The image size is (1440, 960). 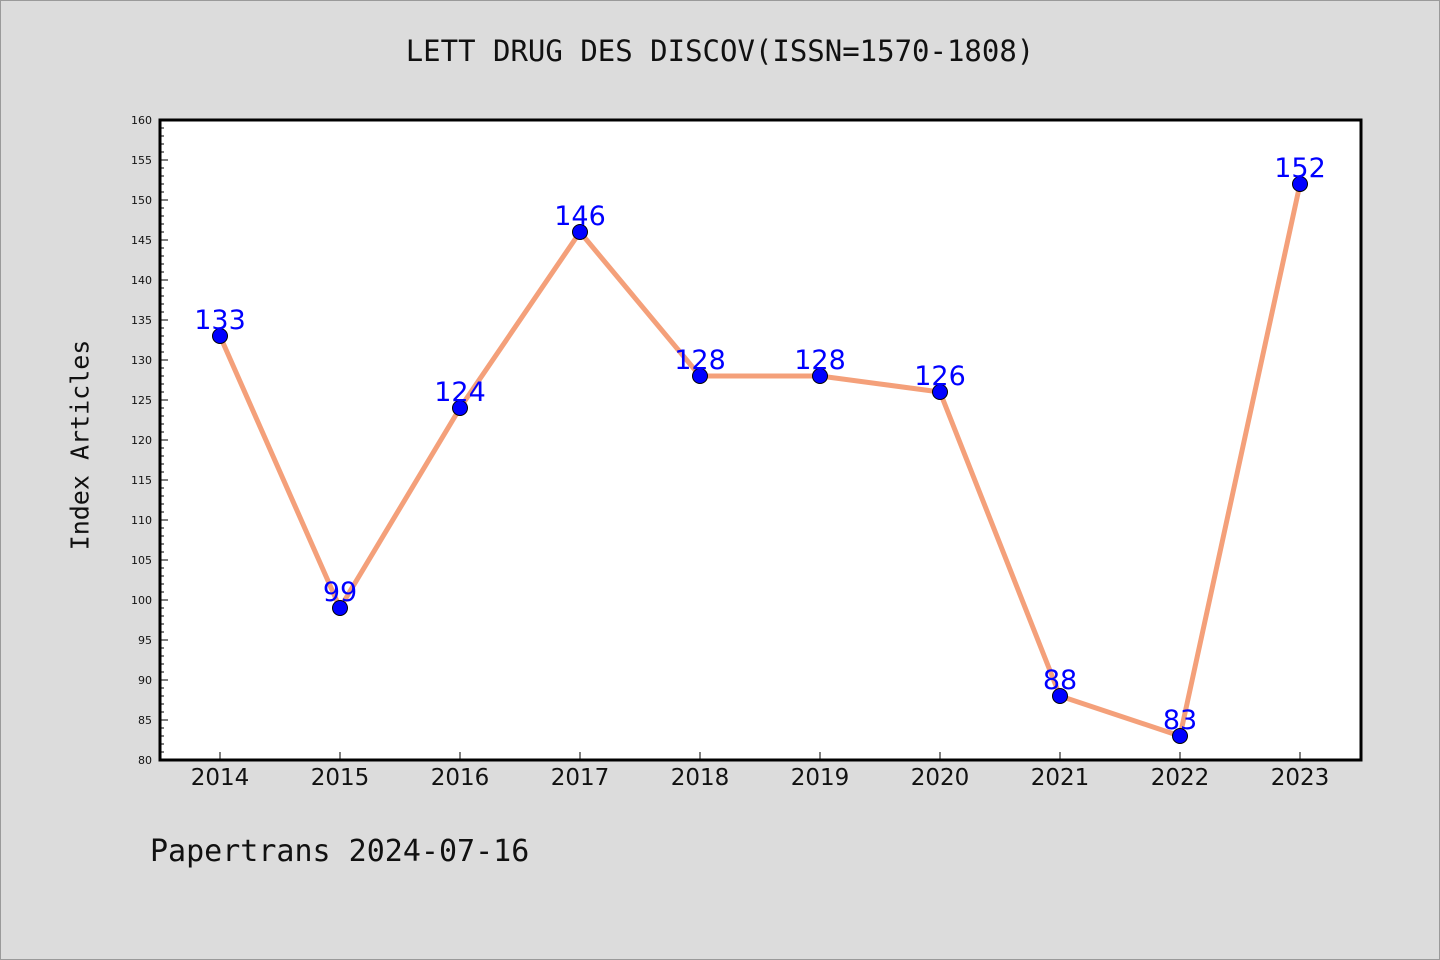 I want to click on y-tick-label: 115, so click(x=141, y=480).